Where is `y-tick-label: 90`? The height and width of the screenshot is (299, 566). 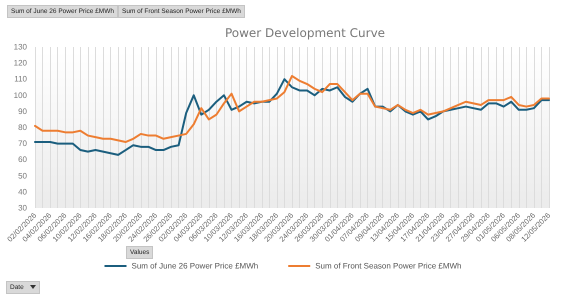
y-tick-label: 90 is located at coordinates (23, 111).